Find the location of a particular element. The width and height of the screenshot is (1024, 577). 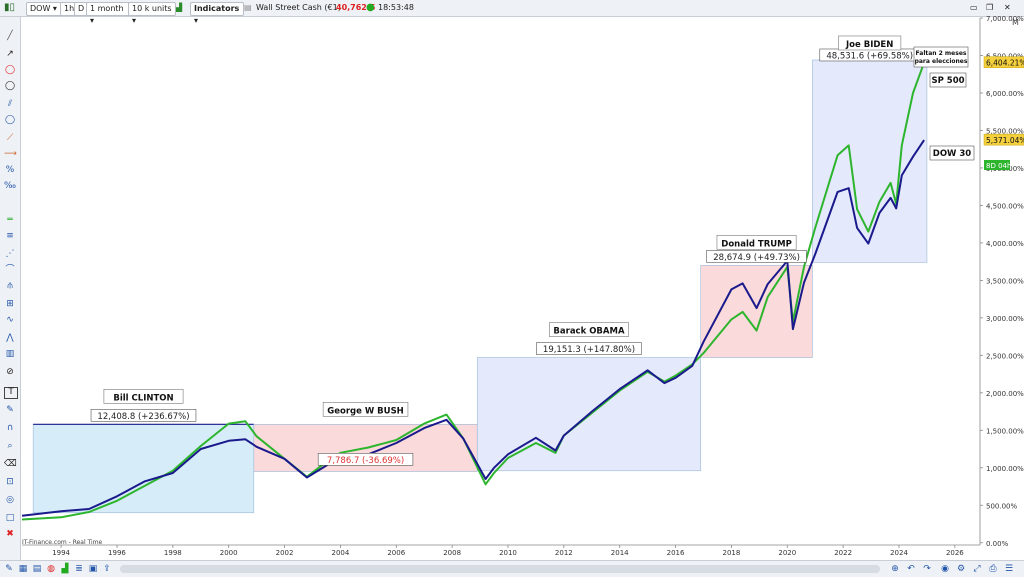

y-tick-label: 3,000.00% is located at coordinates (1005, 319).